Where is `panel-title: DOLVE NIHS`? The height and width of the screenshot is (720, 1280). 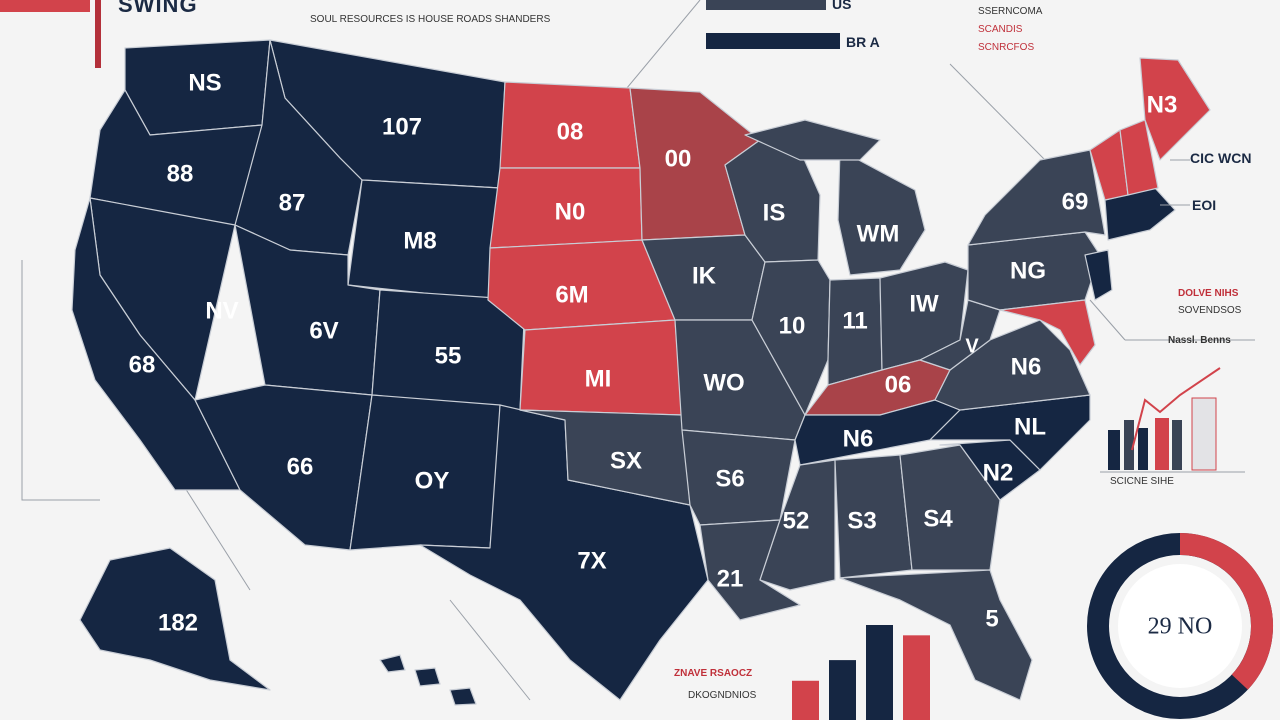
panel-title: DOLVE NIHS is located at coordinates (1208, 293).